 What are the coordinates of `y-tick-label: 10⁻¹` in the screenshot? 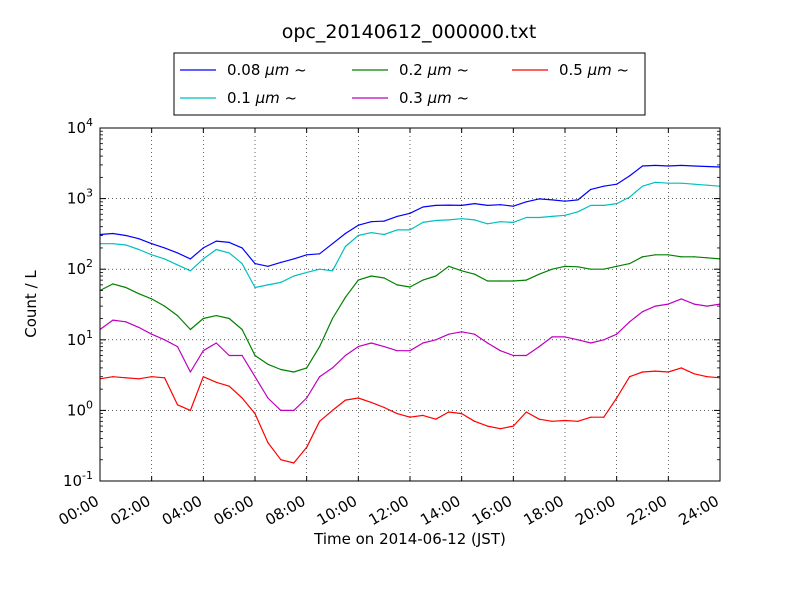 It's located at (78, 479).